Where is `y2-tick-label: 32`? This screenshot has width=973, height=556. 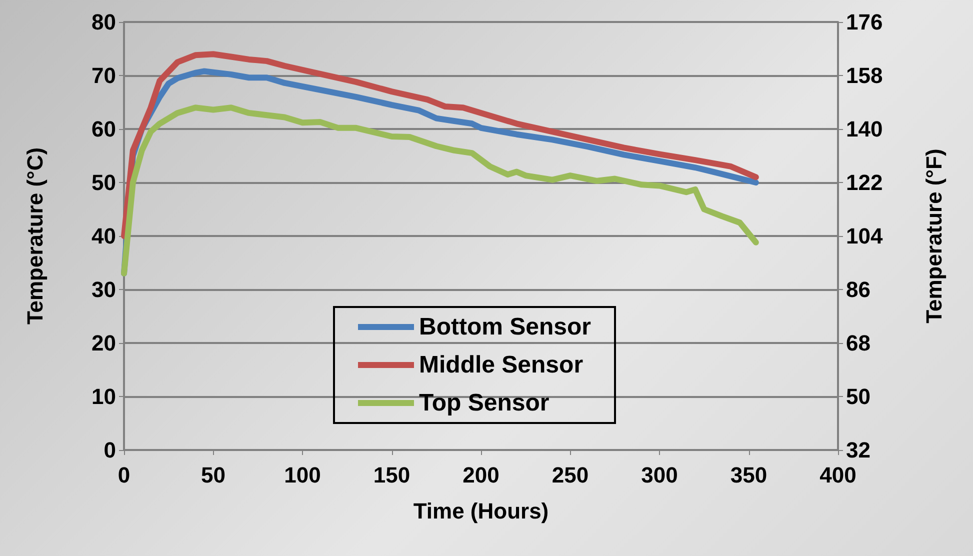 y2-tick-label: 32 is located at coordinates (858, 450).